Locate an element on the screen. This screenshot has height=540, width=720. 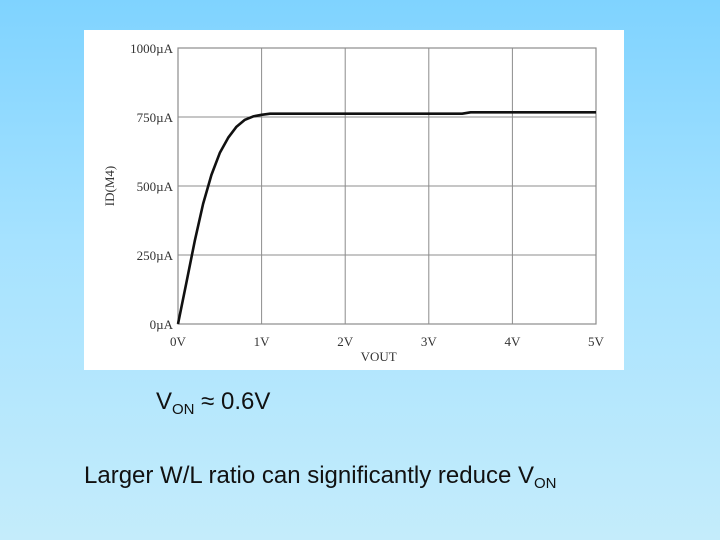
x-tick-label: 2V is located at coordinates (345, 341).